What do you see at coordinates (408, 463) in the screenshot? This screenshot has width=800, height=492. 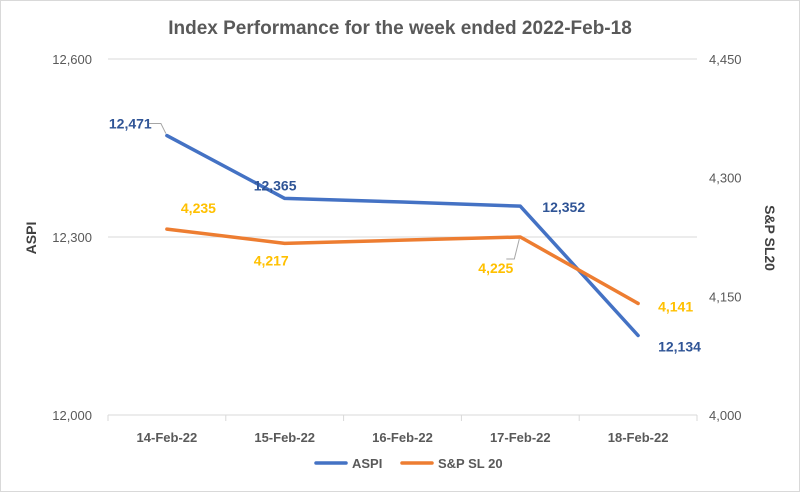 I see `legend: ASPI S&P SL 20` at bounding box center [408, 463].